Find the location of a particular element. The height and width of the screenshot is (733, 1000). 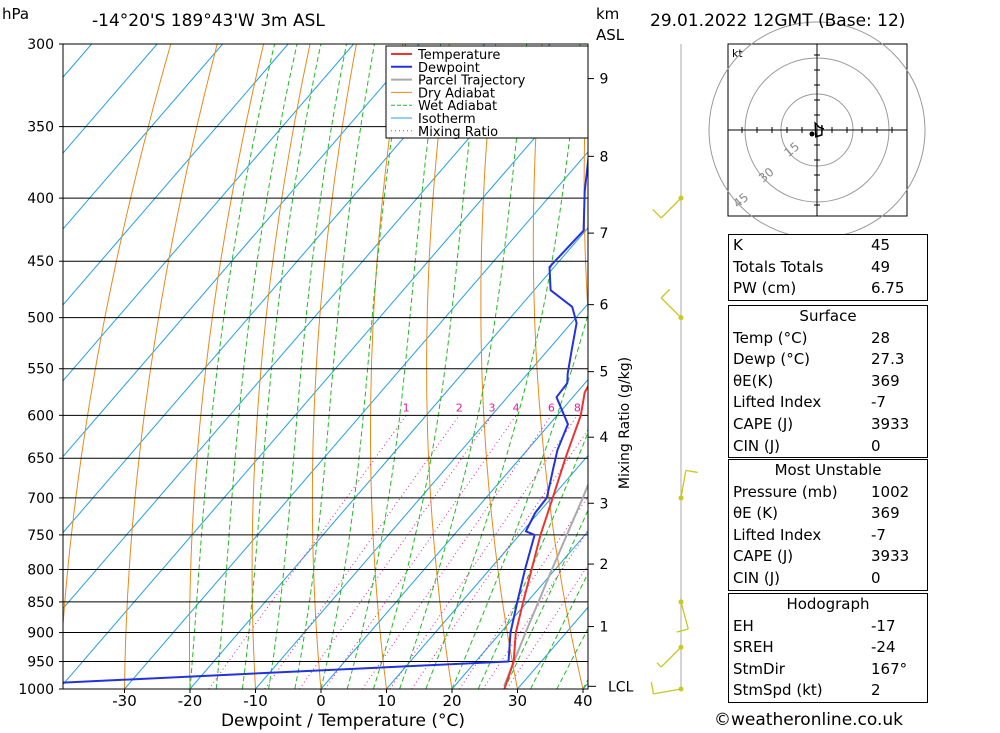

temperature-tick-label: 20 is located at coordinates (451, 701).